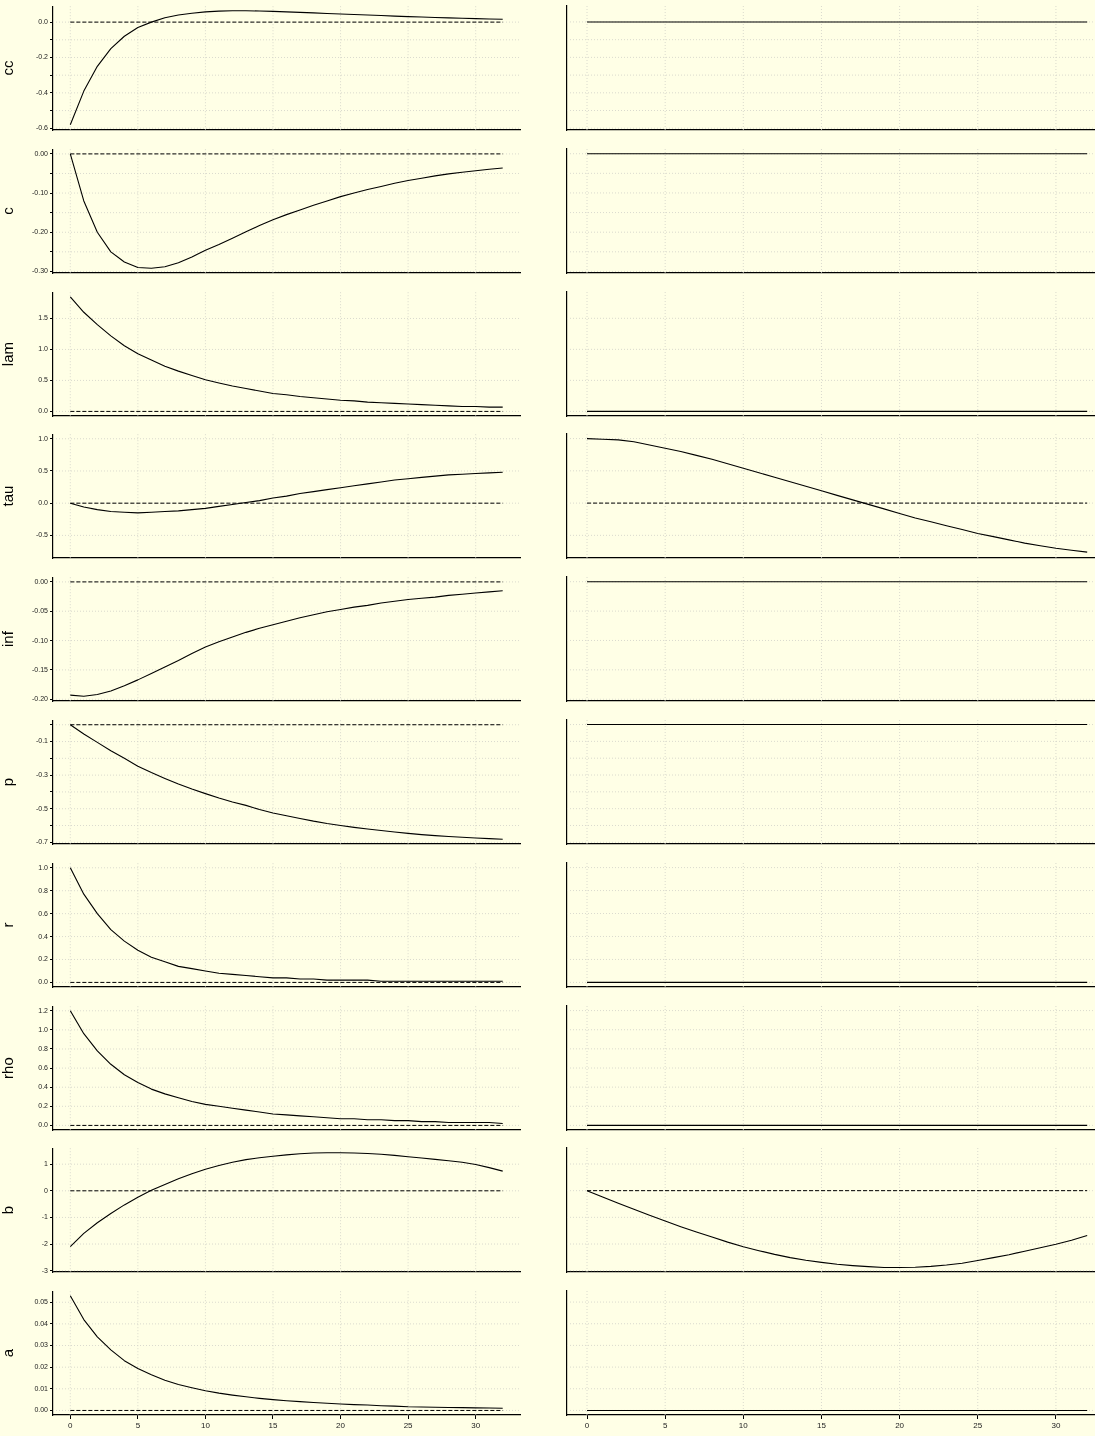 The image size is (1095, 1436). Describe the element at coordinates (8, 782) in the screenshot. I see `y-axis-title: p` at that location.